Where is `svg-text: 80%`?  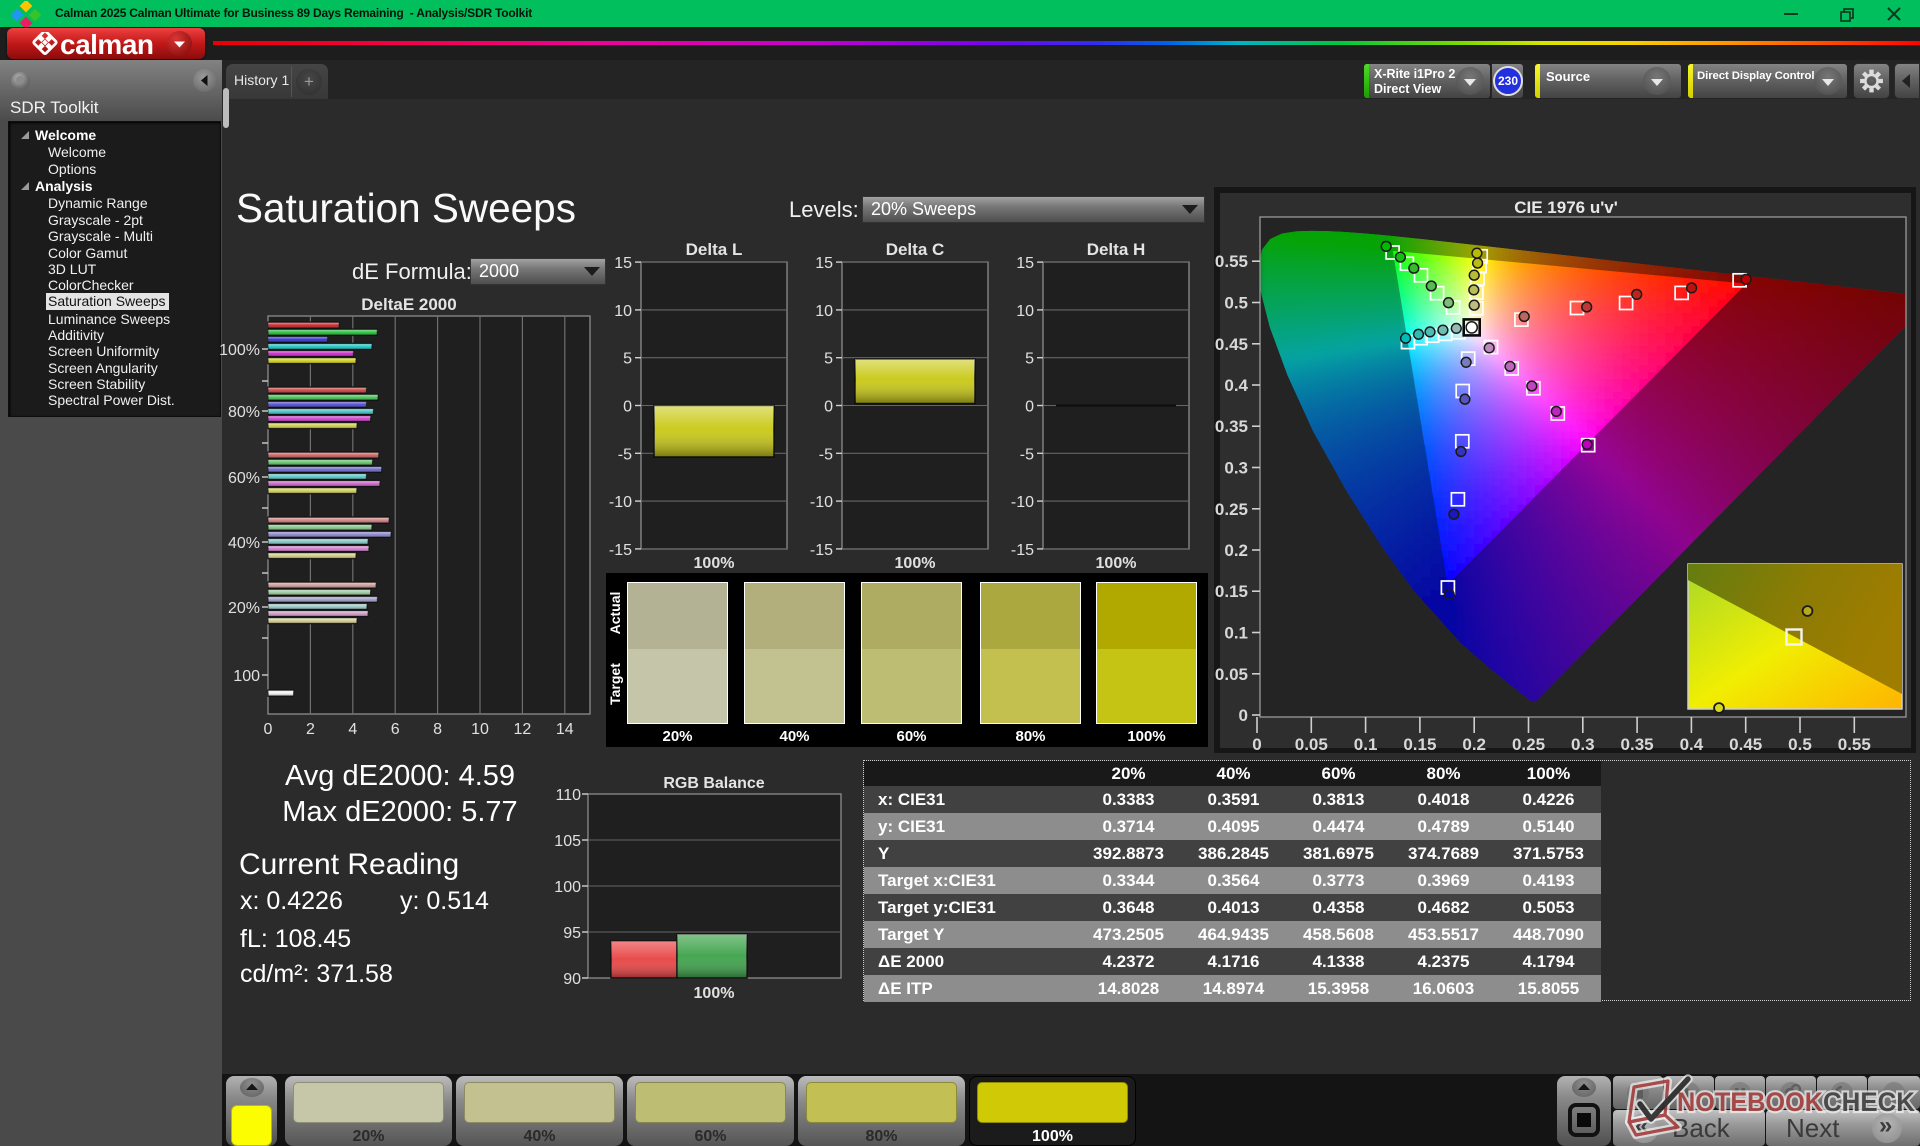 svg-text: 80% is located at coordinates (244, 412).